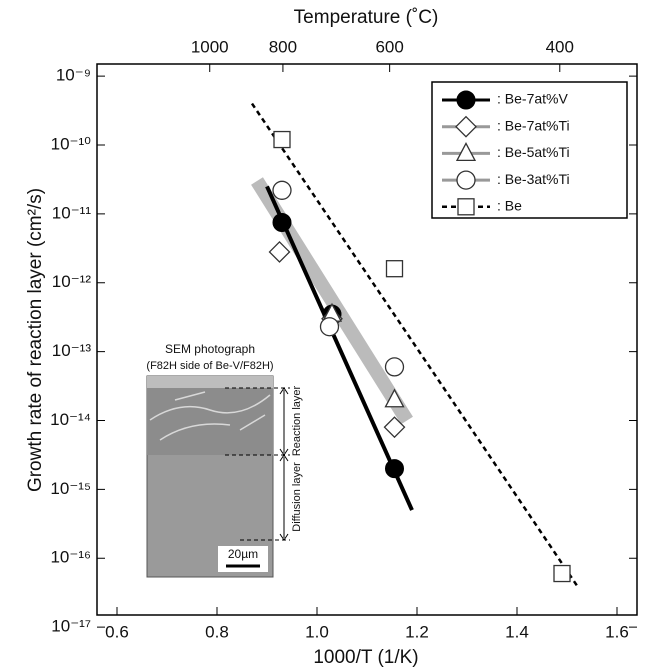  I want to click on sem-texture, so click(210, 416).